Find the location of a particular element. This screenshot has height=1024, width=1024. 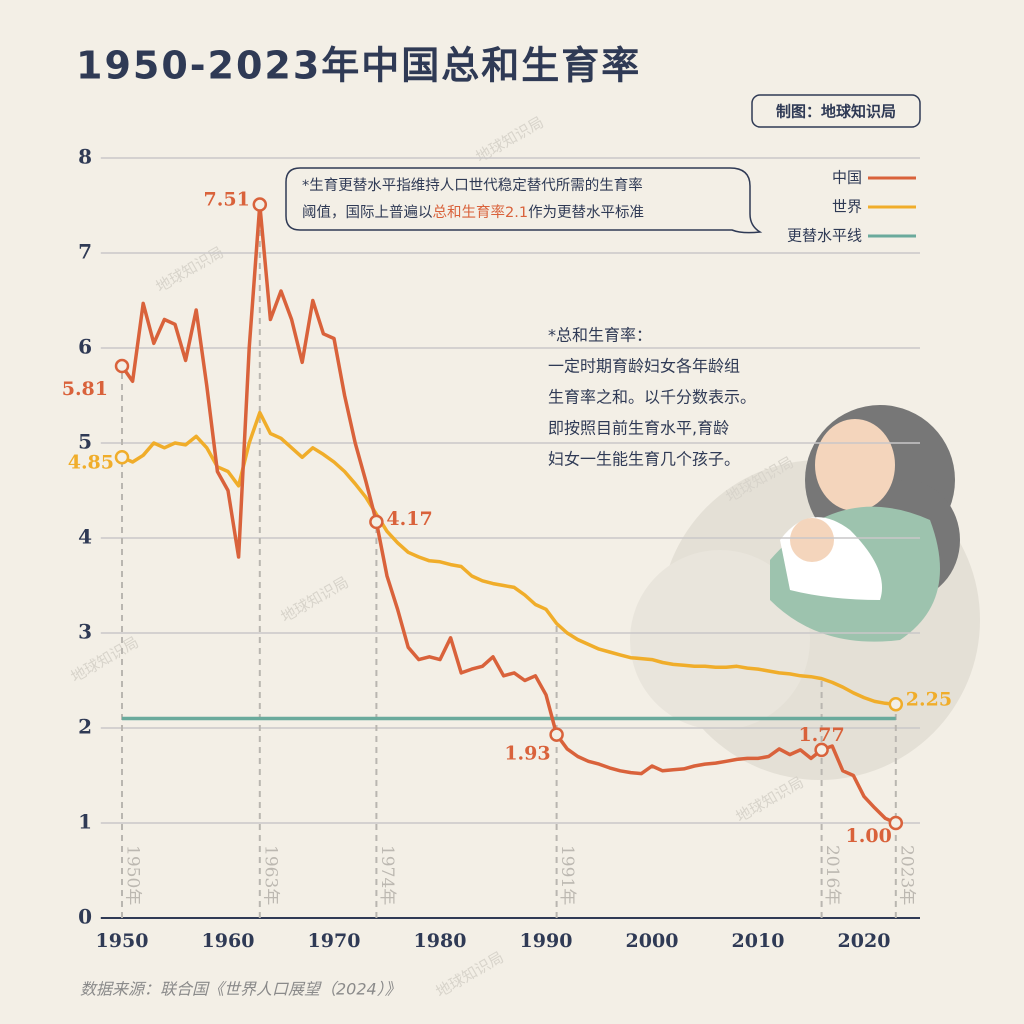

definition-line: 即按照目前生育水平,育龄 is located at coordinates (638, 428).